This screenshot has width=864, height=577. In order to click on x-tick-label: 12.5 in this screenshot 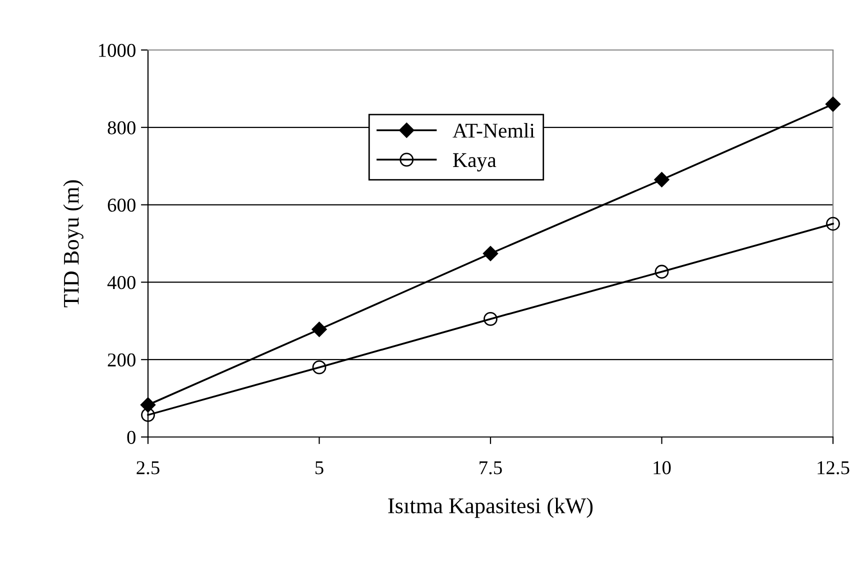, I will do `click(834, 467)`.